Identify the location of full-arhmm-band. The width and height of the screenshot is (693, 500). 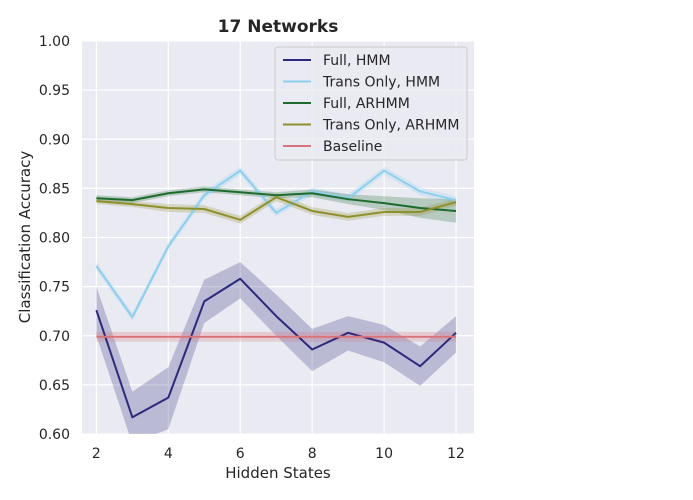
(276, 204).